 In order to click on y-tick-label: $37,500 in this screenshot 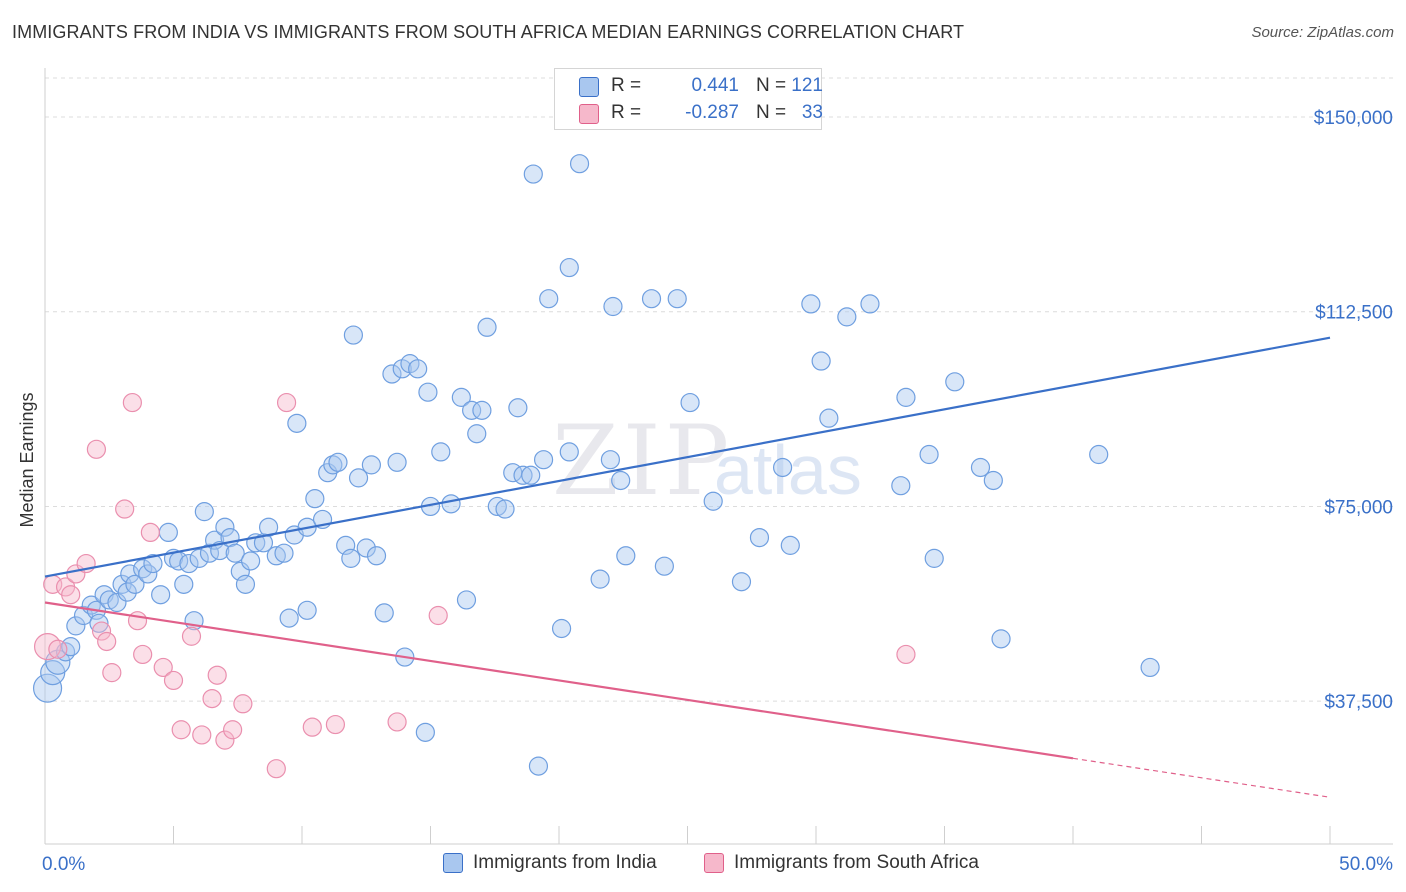, I will do `click(1358, 702)`.